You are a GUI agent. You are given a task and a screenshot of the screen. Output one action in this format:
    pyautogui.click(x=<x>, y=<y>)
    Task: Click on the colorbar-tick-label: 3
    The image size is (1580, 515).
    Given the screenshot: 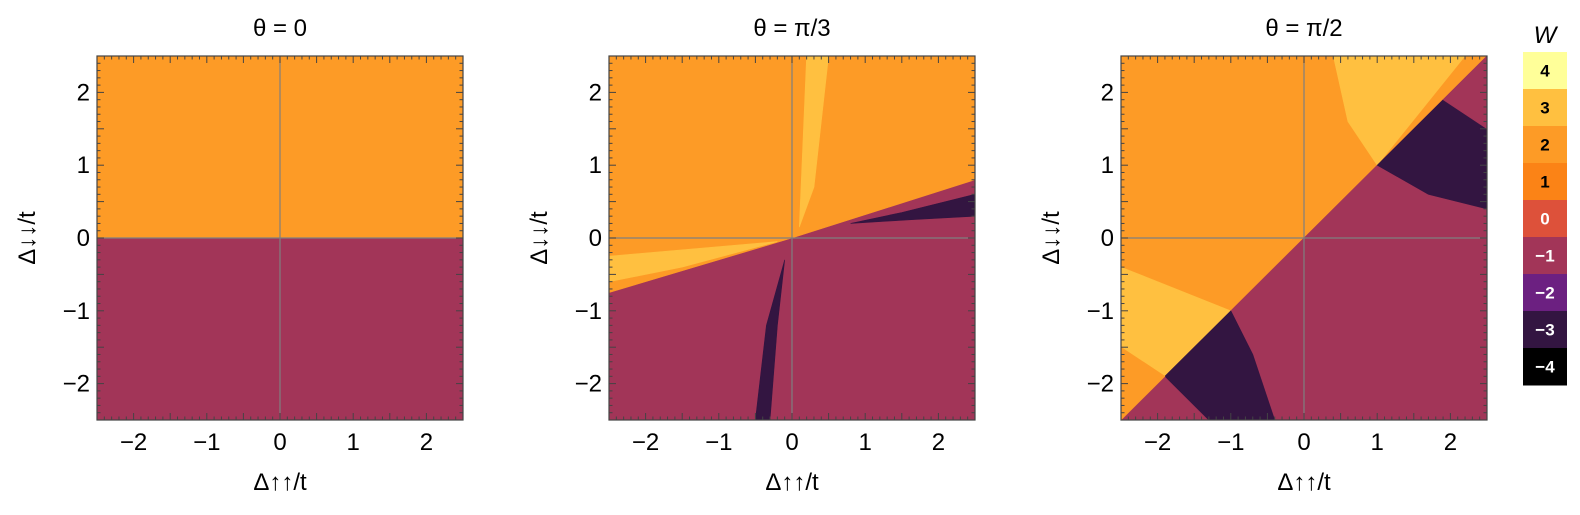 What is the action you would take?
    pyautogui.click(x=1544, y=108)
    